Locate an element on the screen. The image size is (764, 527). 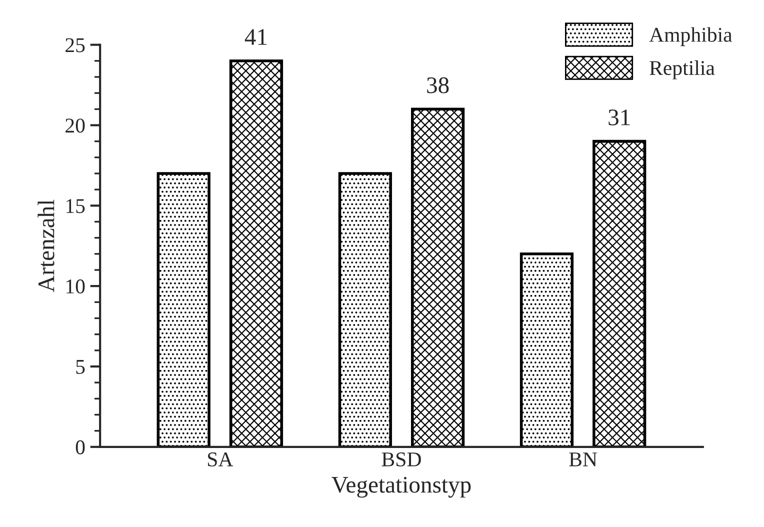
total-label: 38 is located at coordinates (438, 85).